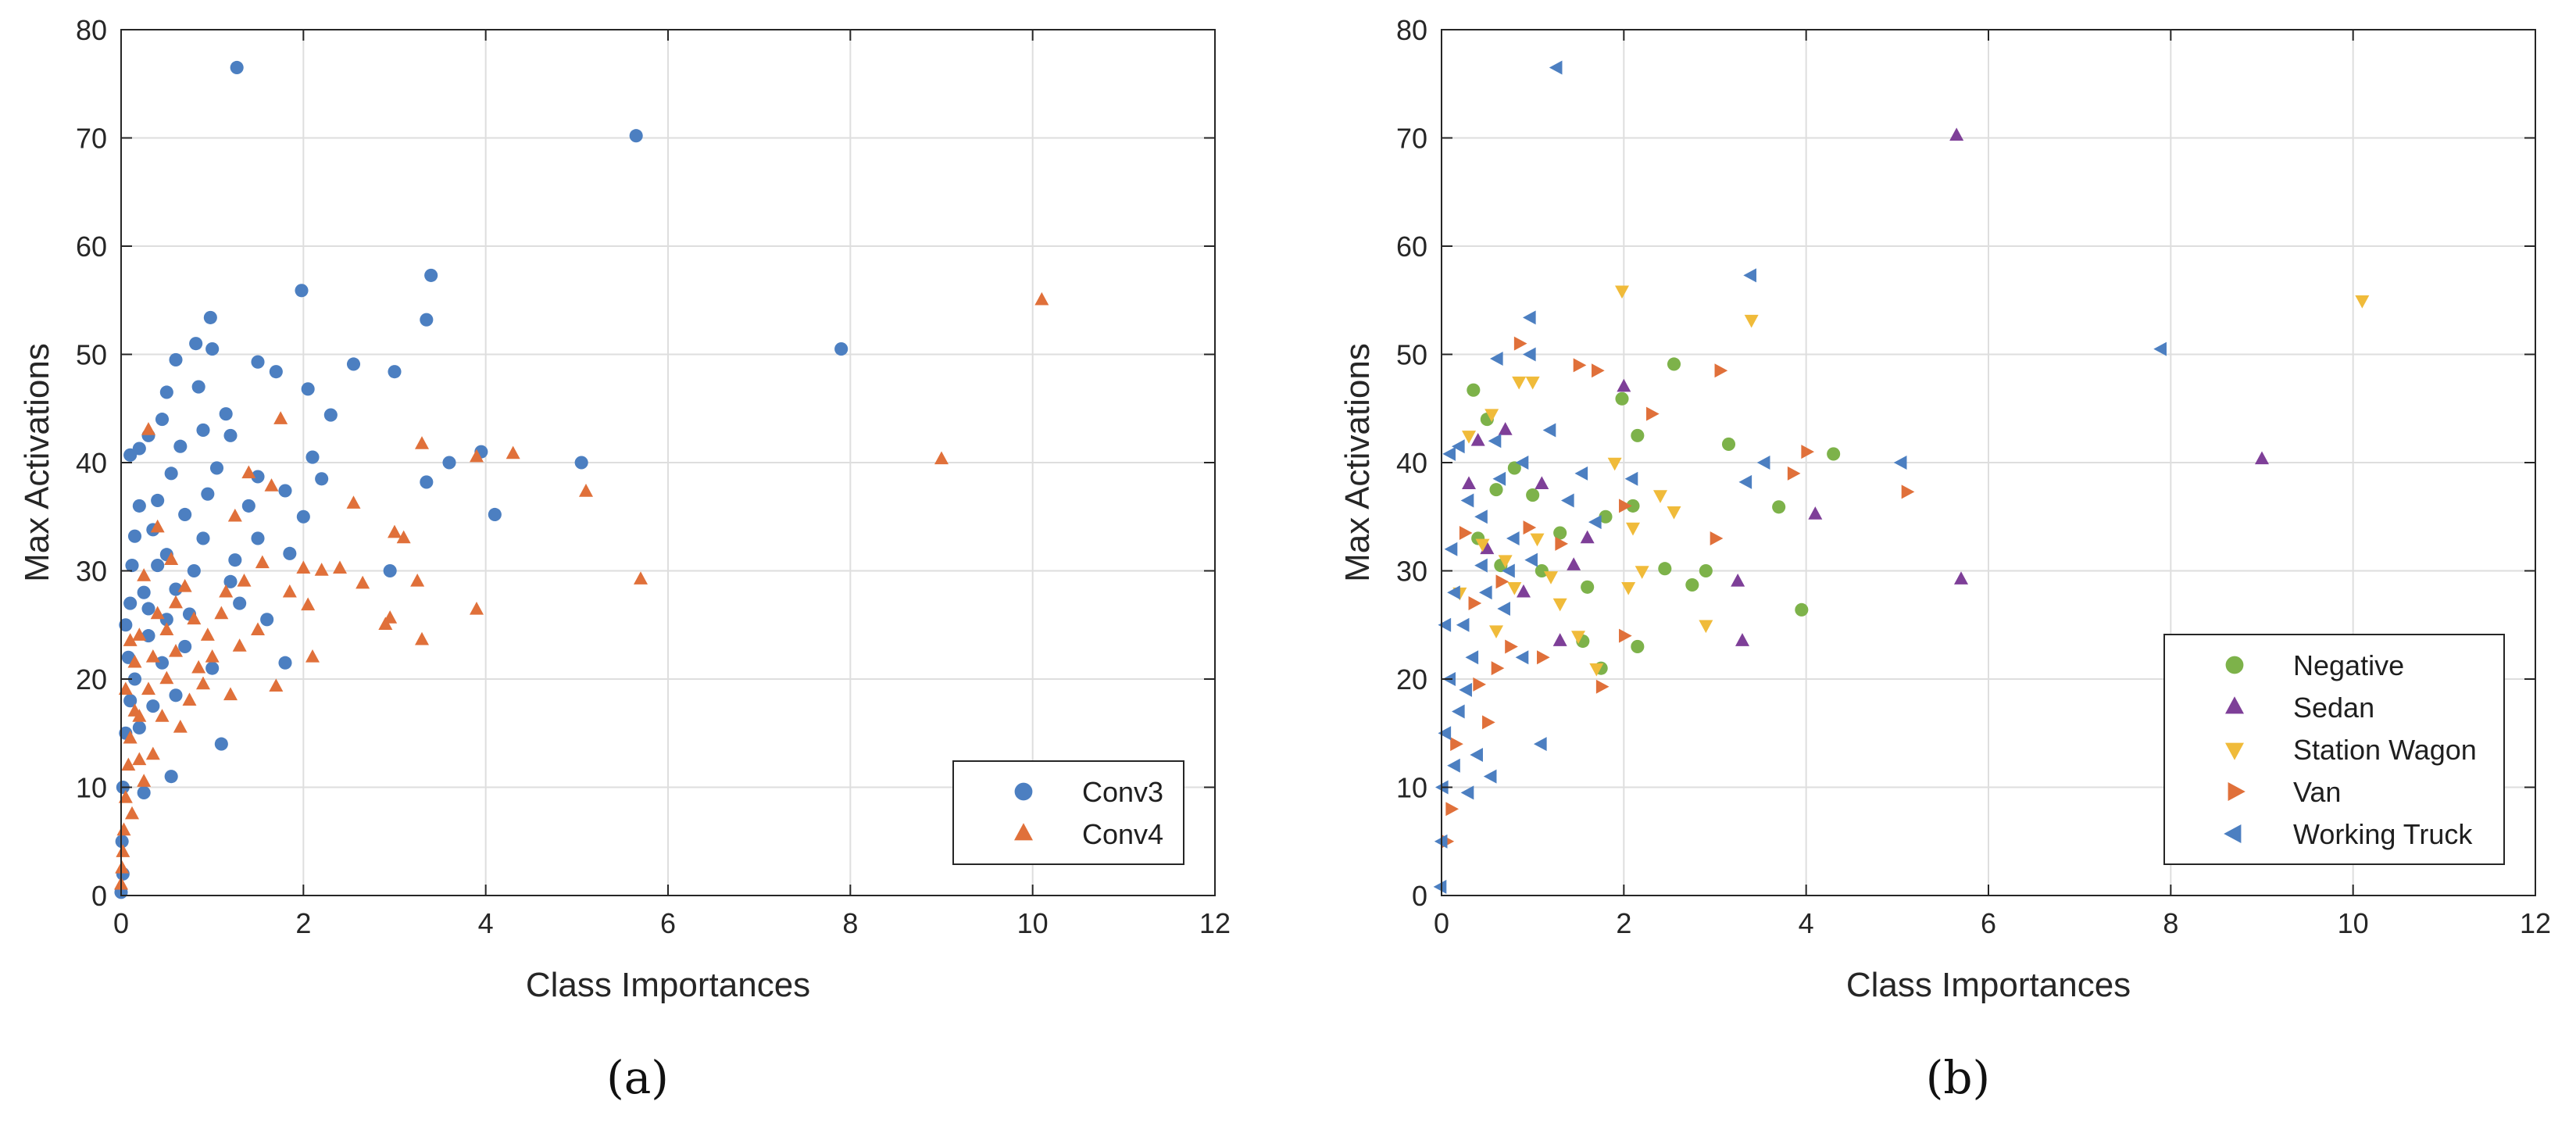 The image size is (2576, 1144). Describe the element at coordinates (1442, 923) in the screenshot. I see `x-tick-label: 0` at that location.